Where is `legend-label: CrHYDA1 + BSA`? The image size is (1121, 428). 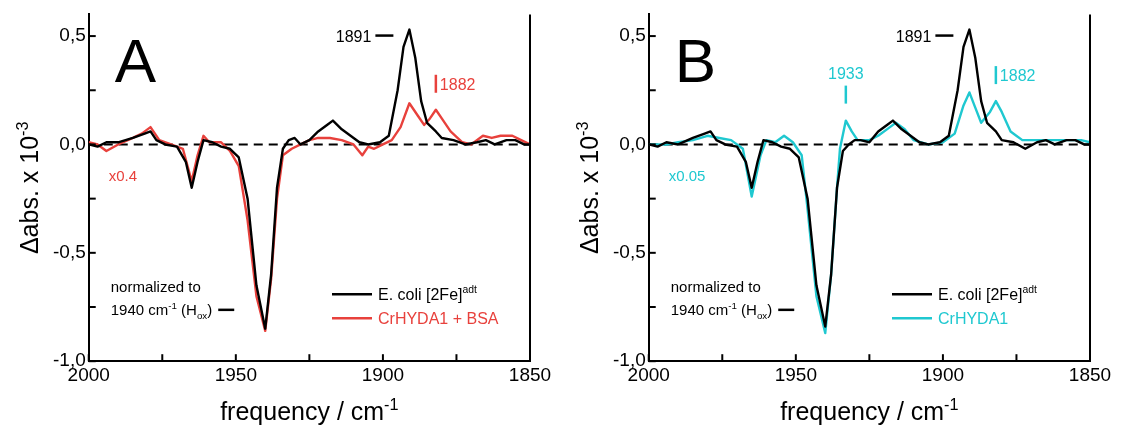 legend-label: CrHYDA1 + BSA is located at coordinates (438, 319).